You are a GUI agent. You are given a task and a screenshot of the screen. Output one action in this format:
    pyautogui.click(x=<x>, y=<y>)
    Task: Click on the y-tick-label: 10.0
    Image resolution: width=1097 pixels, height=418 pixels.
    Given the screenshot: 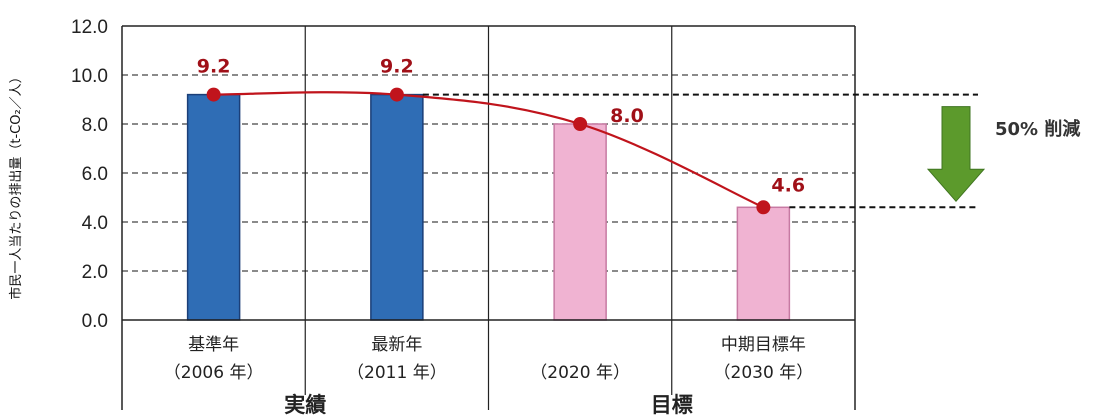 What is the action you would take?
    pyautogui.click(x=89, y=76)
    